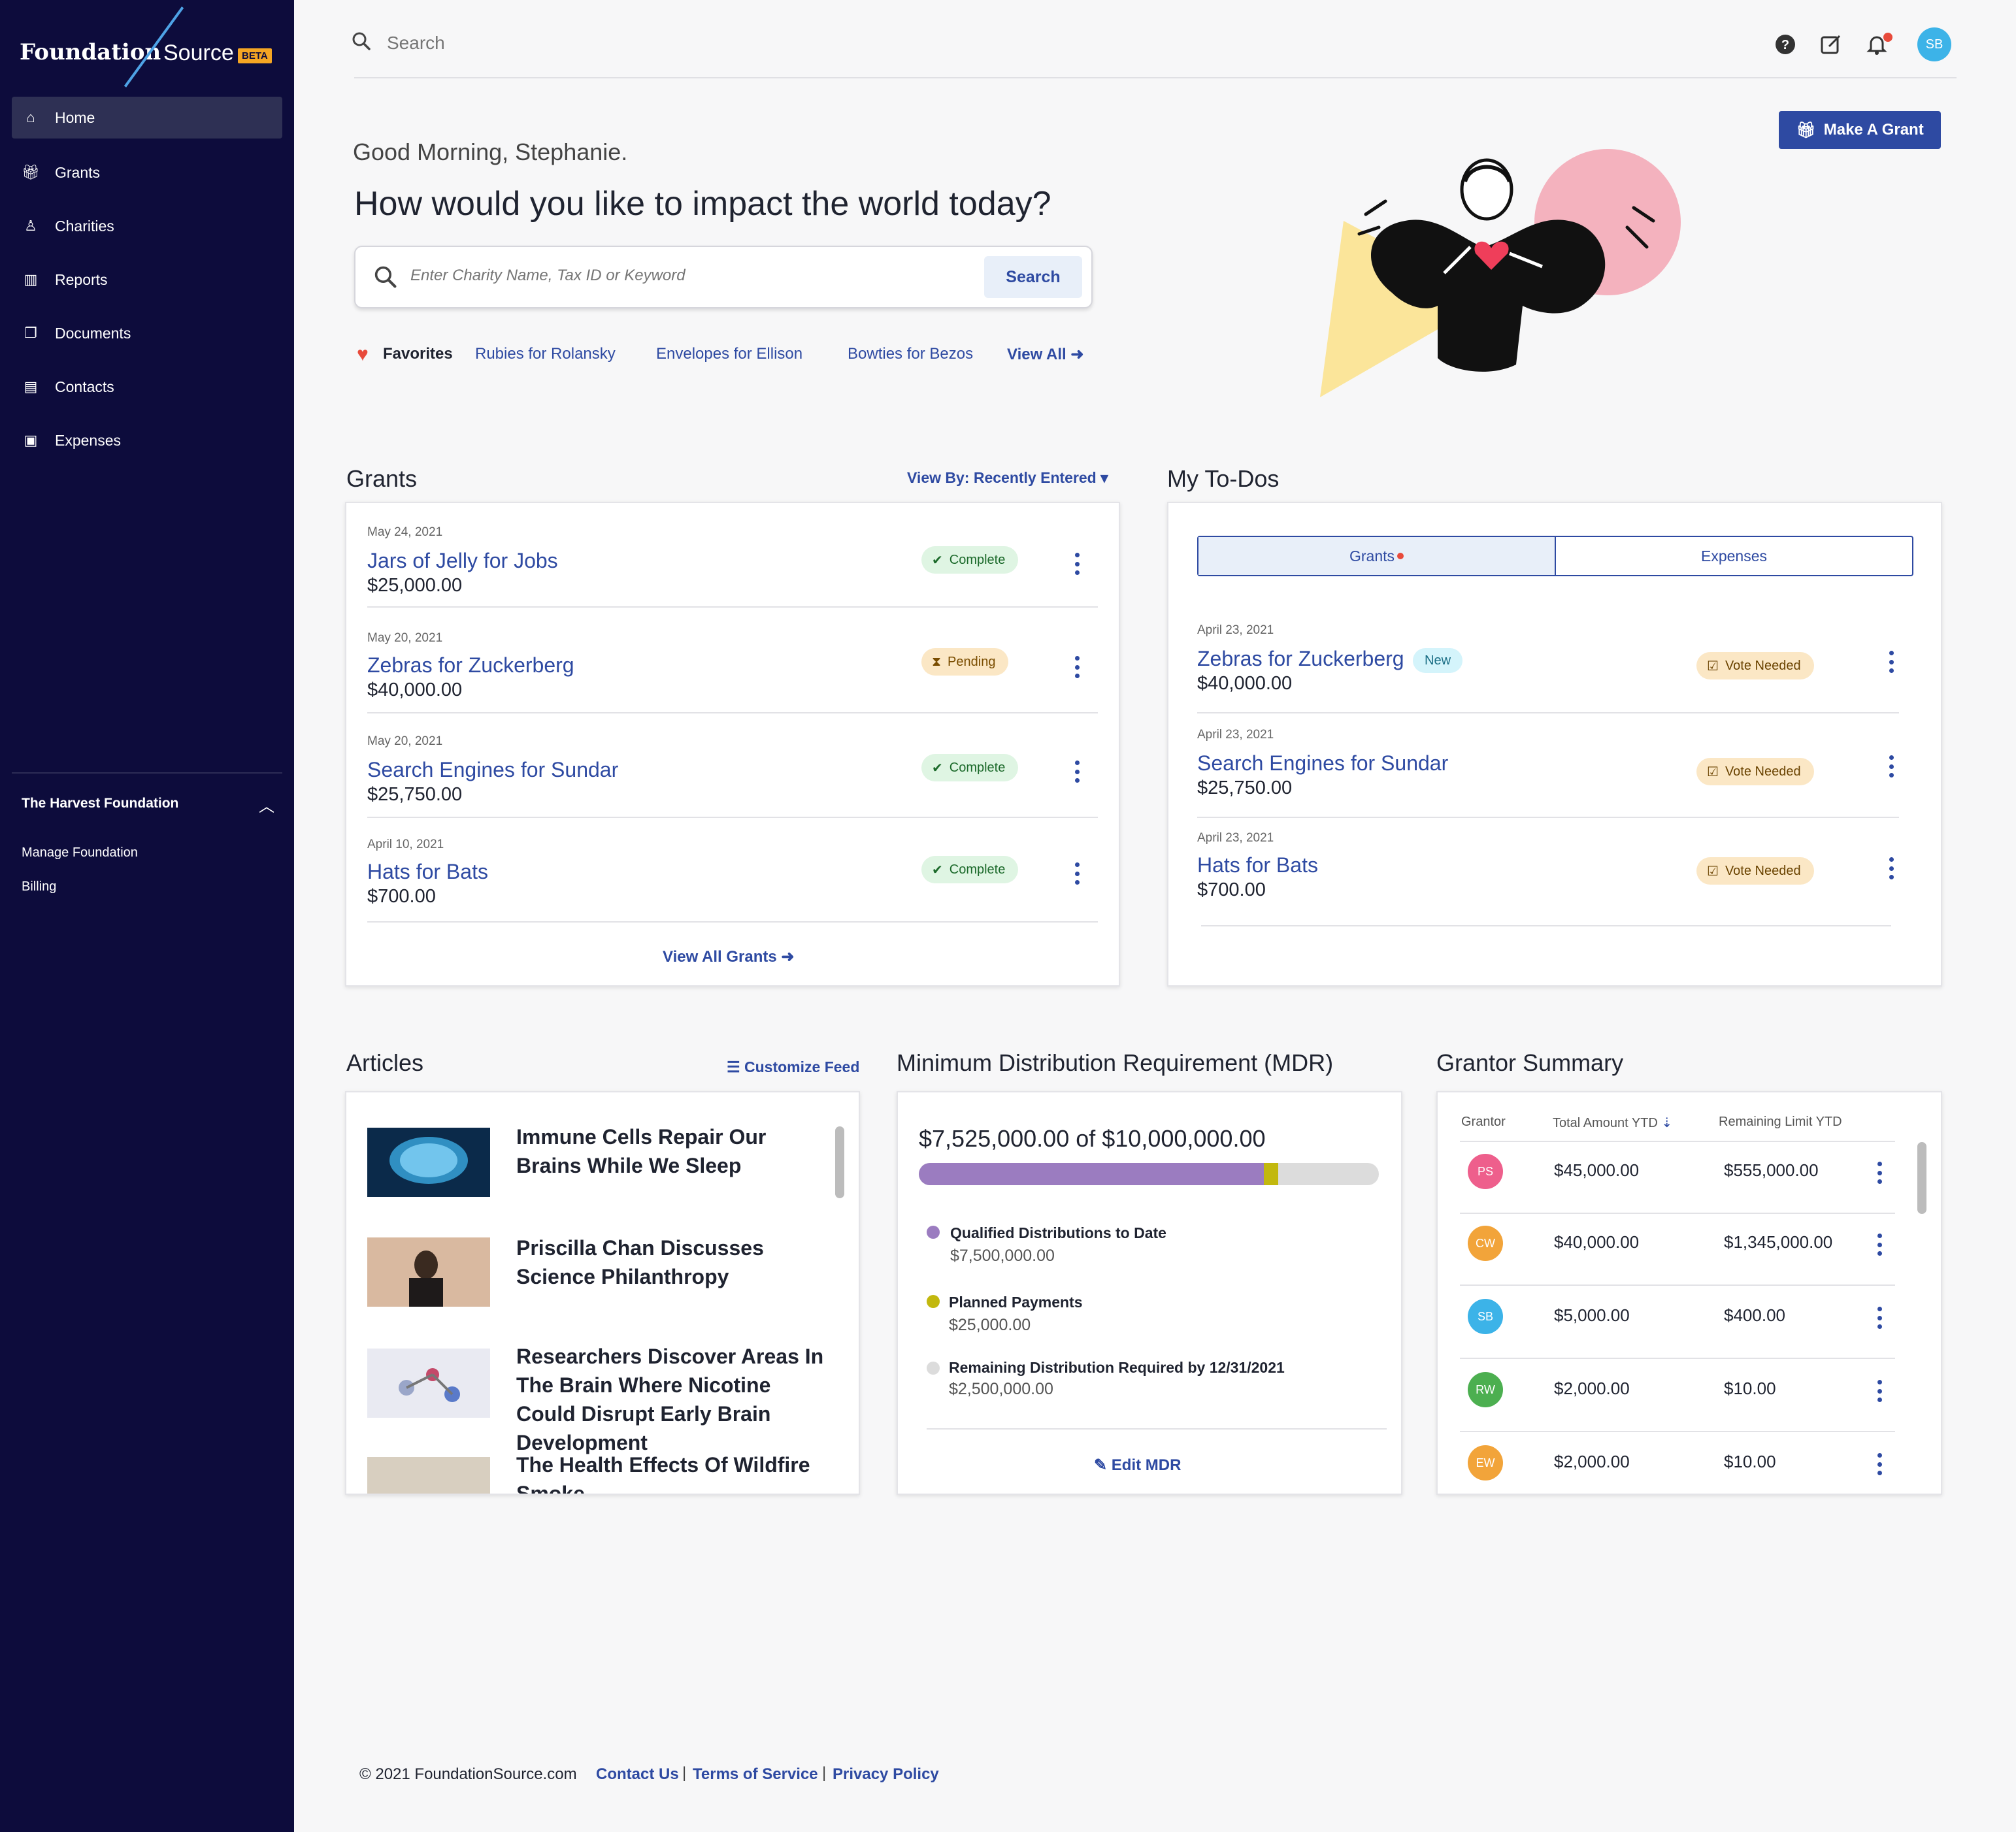  I want to click on chevron-up-icon: ︿, so click(266, 806).